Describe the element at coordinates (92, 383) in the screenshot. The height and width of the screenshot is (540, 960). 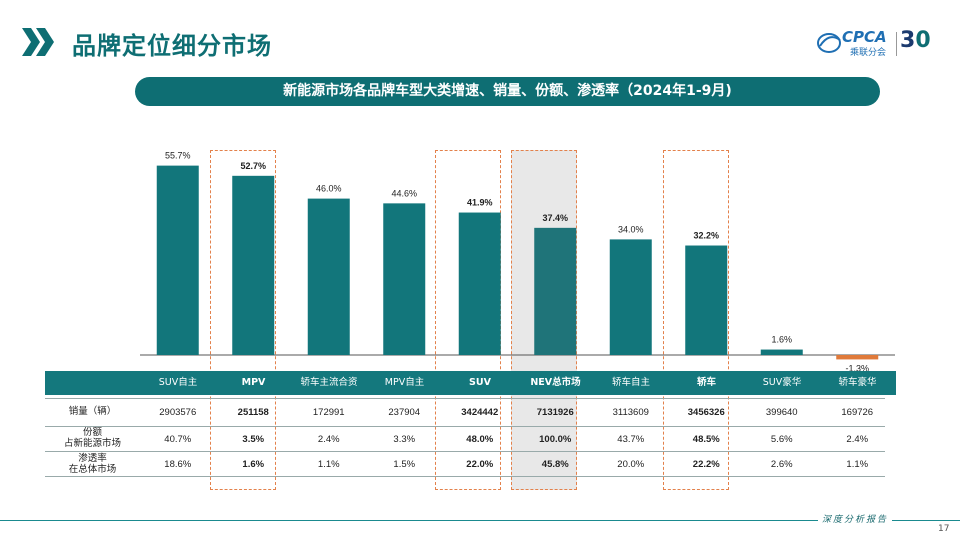
I see `table-header-corner` at that location.